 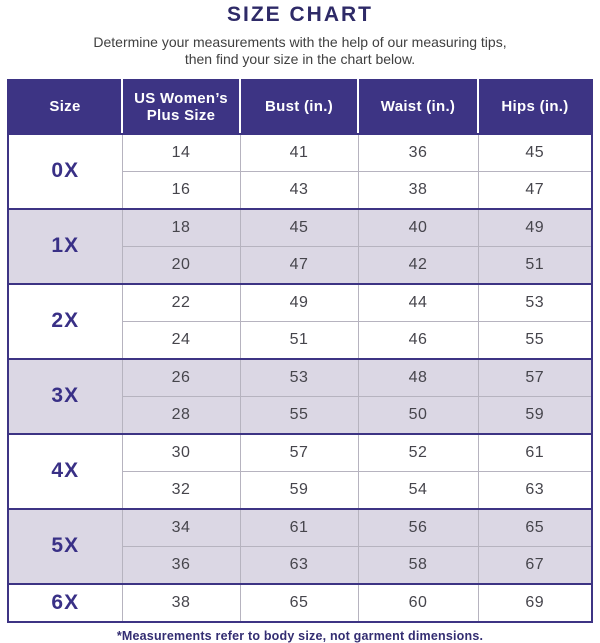 What do you see at coordinates (418, 340) in the screenshot?
I see `cell-2x-waist: 46` at bounding box center [418, 340].